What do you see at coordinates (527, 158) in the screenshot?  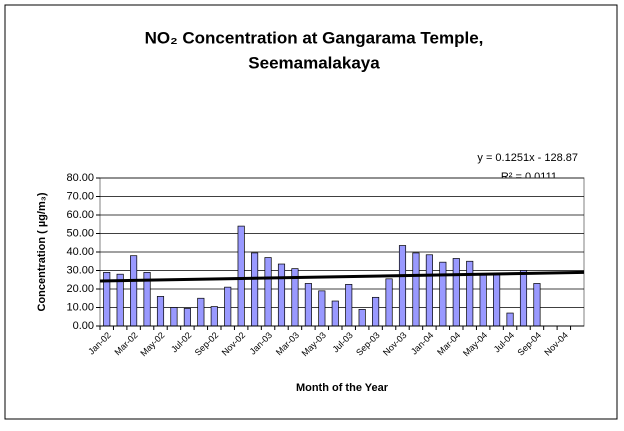 I see `trend-equation: y = 0.1251x - 128.87` at bounding box center [527, 158].